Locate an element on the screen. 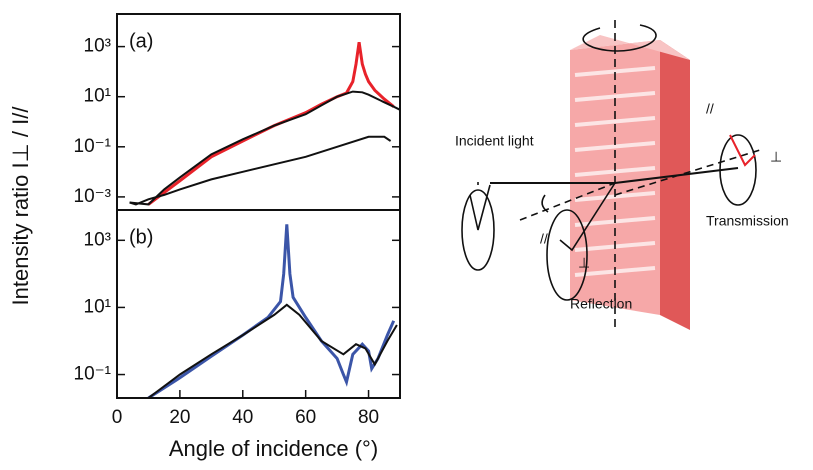 This screenshot has width=813, height=470. x-axis-label: Angle of incidence (°) is located at coordinates (273, 448).